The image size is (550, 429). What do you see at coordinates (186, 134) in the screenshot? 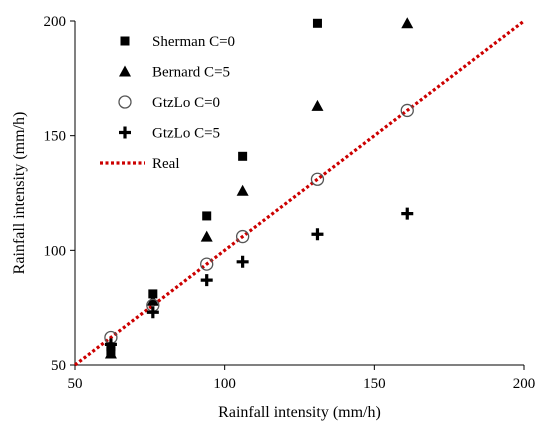
I see `legend-label-3: GtzLo C=5` at bounding box center [186, 134].